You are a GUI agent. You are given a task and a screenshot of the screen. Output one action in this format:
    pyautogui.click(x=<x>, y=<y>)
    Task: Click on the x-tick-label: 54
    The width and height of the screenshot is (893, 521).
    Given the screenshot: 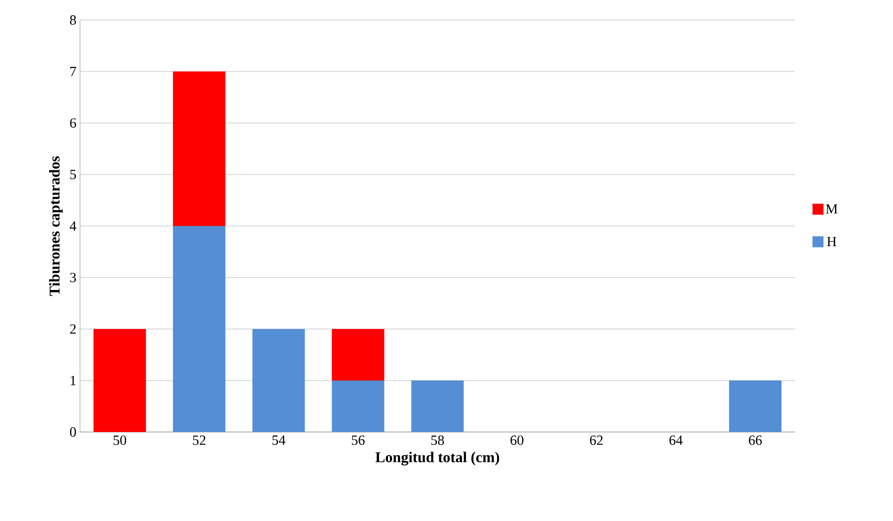 What is the action you would take?
    pyautogui.click(x=279, y=440)
    